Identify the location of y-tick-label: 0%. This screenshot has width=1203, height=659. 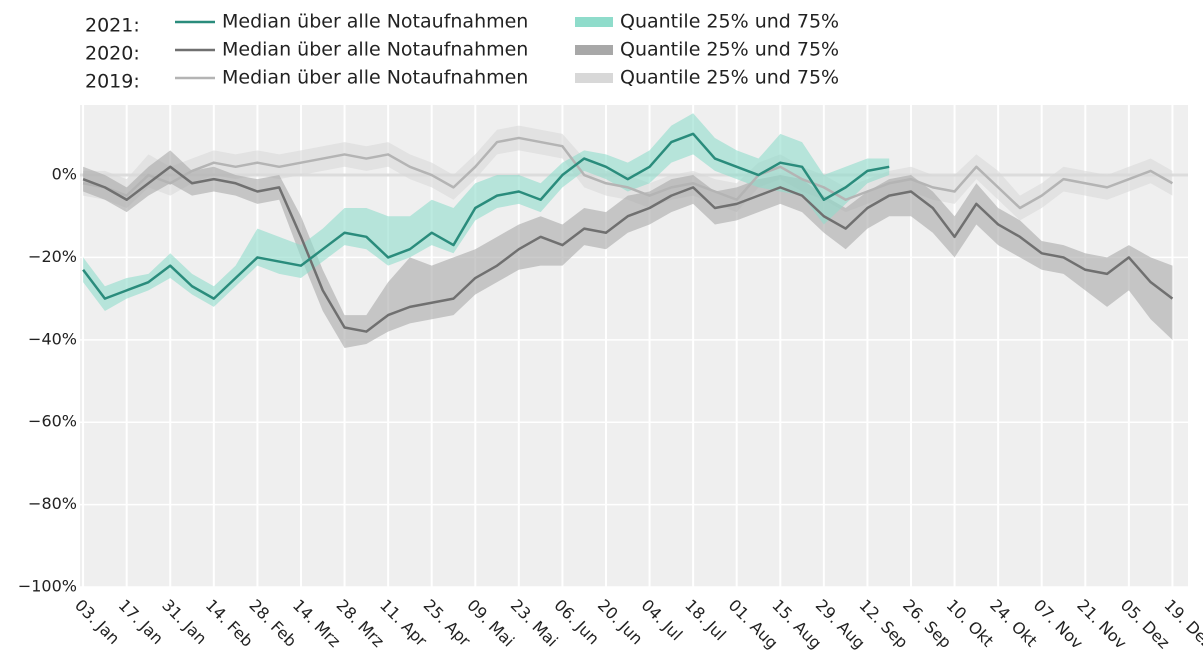
(64, 174).